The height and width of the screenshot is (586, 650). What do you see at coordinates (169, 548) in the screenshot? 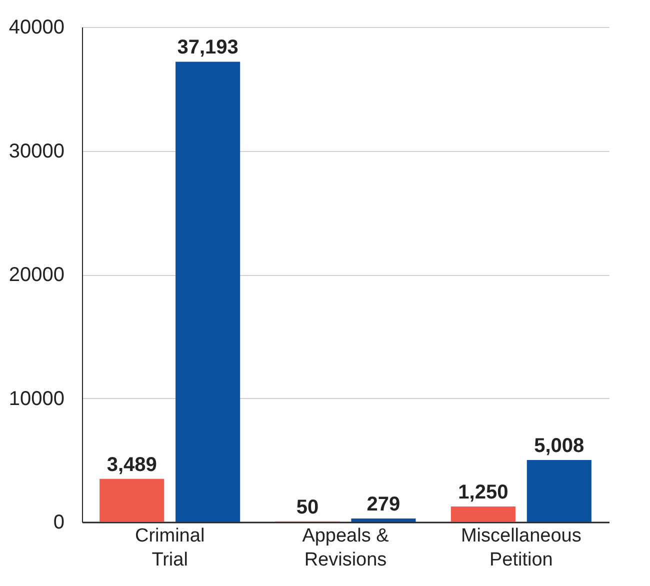
I see `x-tick-label: Criminal Trial` at bounding box center [169, 548].